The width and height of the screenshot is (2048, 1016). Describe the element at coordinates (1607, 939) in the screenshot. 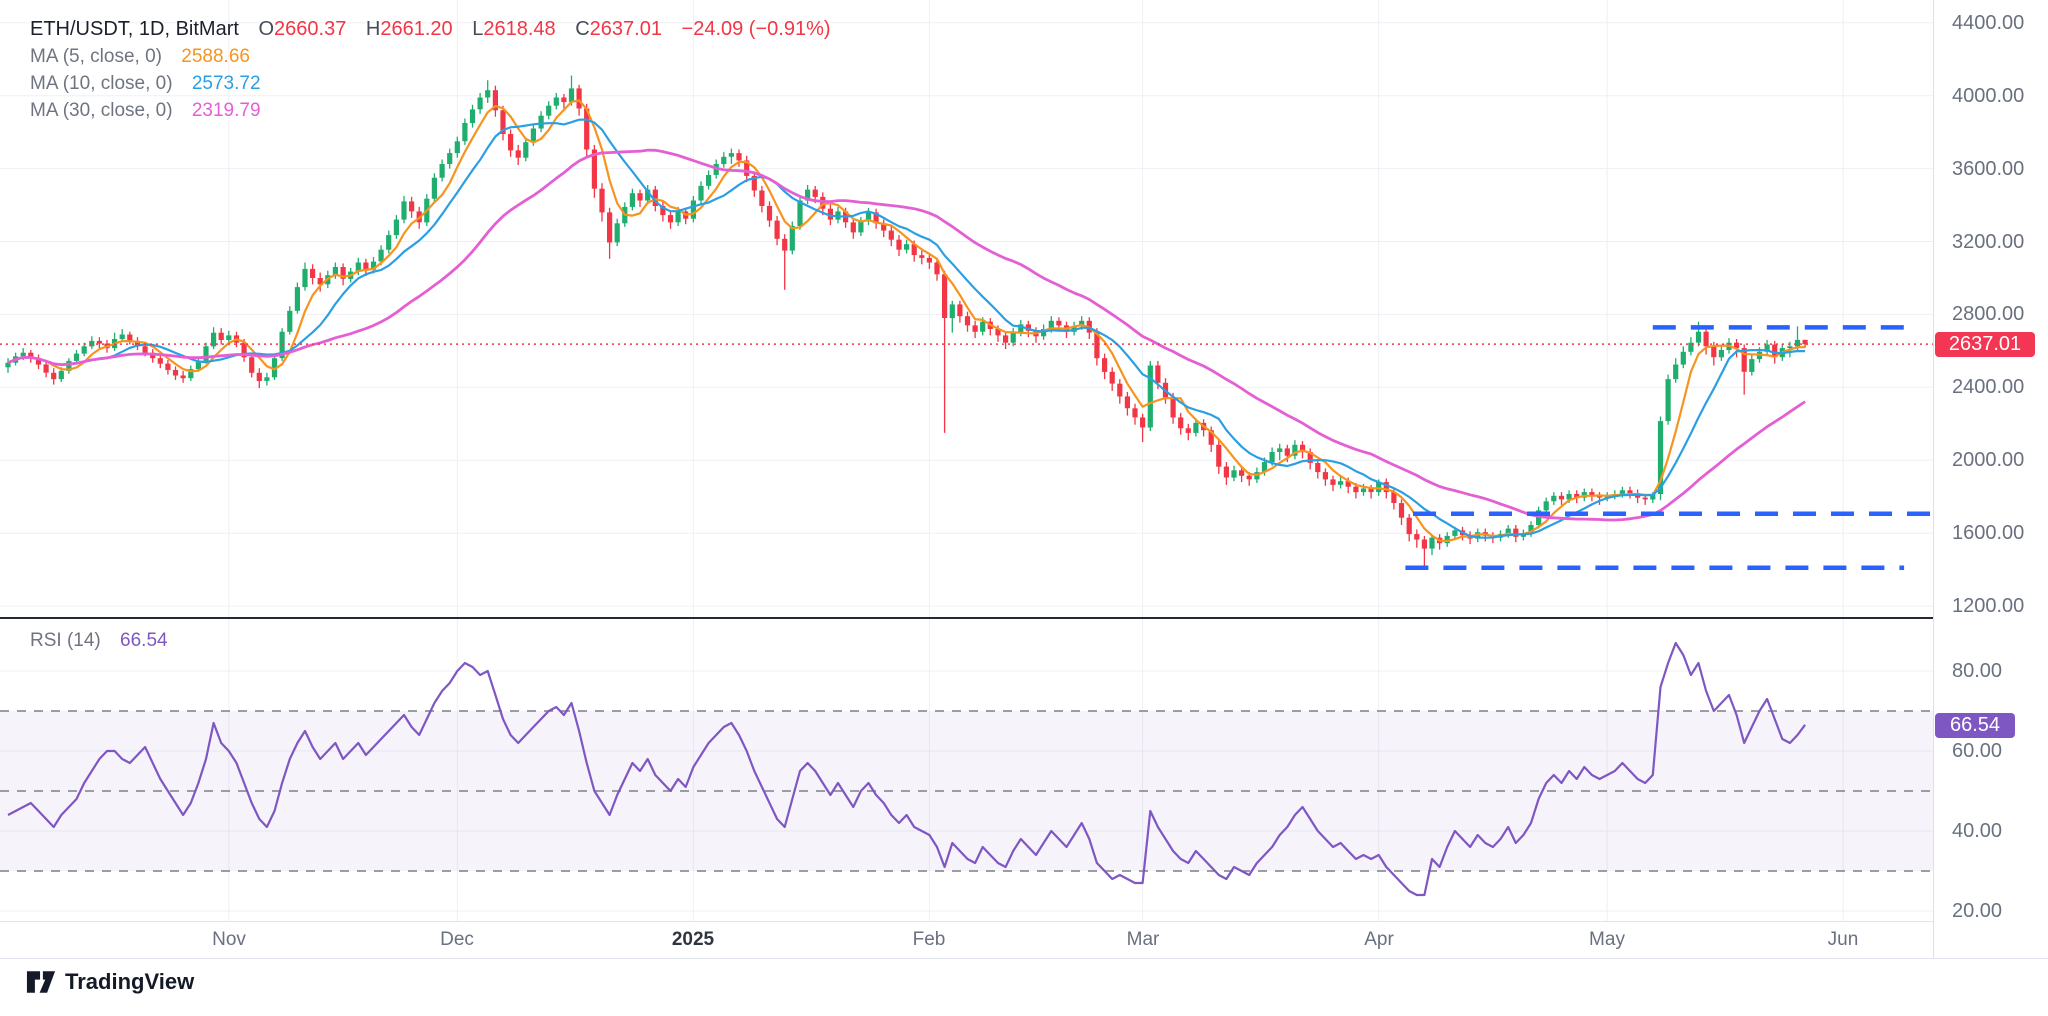

I see `time-axis-label: May` at that location.